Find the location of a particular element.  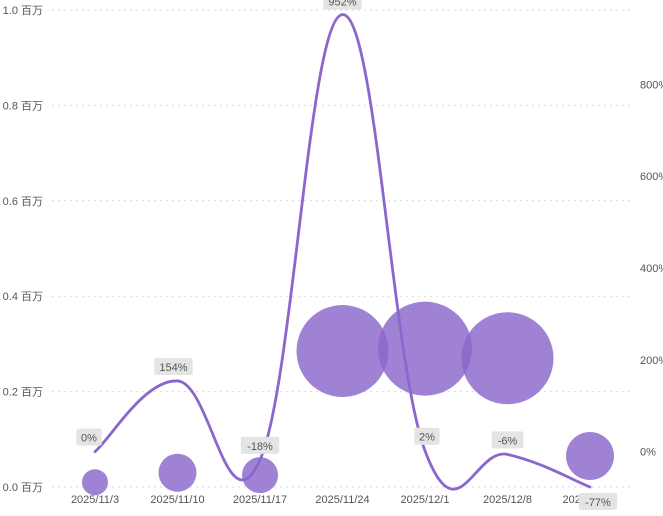

right-tick-label: 600% is located at coordinates (651, 177).